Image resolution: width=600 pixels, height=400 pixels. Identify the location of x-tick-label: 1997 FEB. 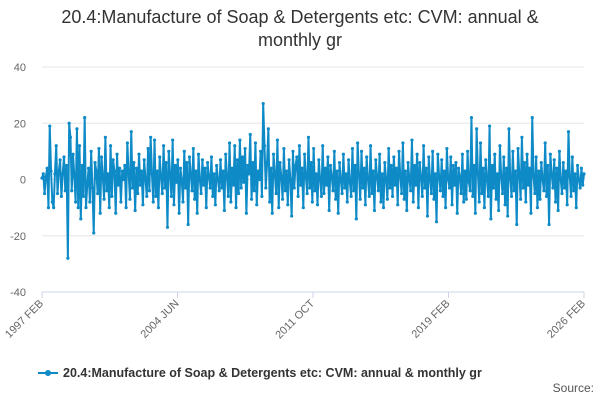
(24, 319).